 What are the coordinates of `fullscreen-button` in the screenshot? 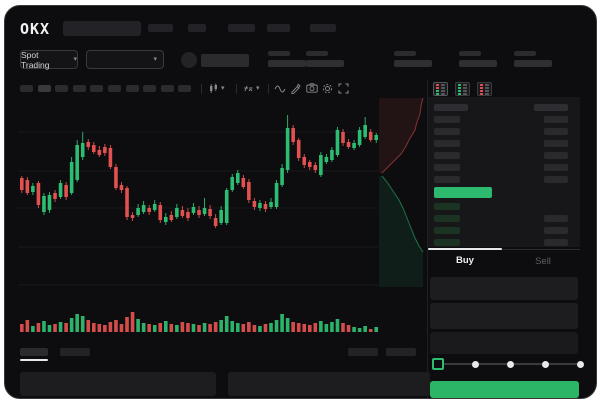 It's located at (343, 88).